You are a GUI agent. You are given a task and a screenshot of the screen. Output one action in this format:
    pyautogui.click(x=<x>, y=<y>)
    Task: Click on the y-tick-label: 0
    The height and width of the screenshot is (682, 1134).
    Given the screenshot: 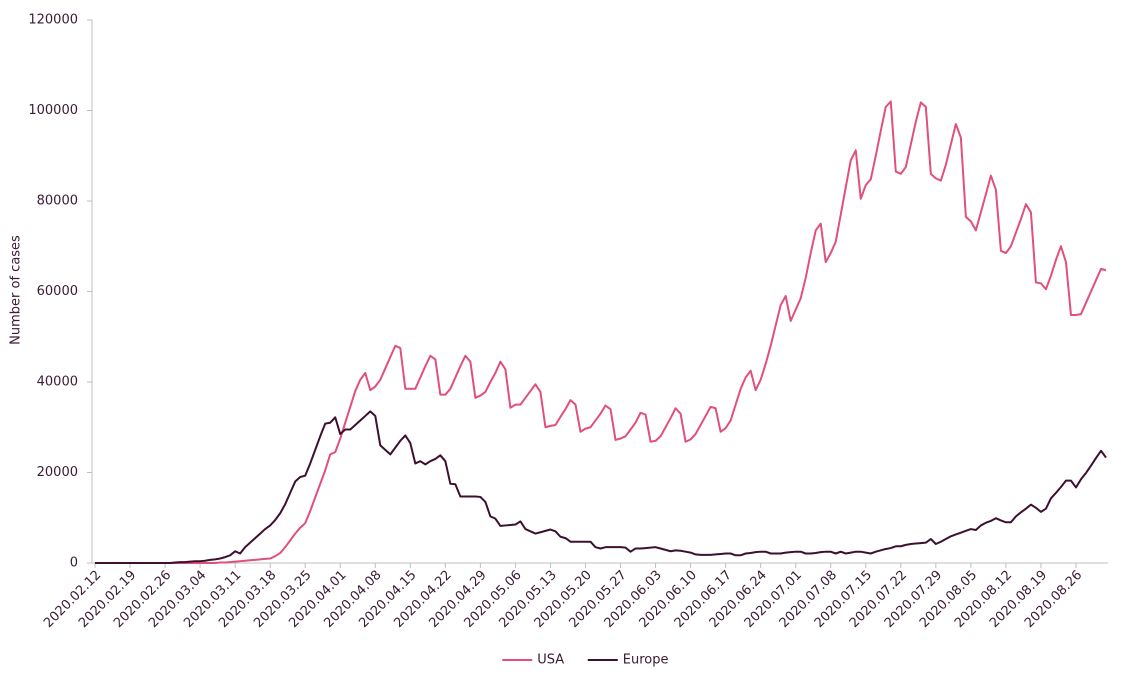 What is the action you would take?
    pyautogui.click(x=74, y=563)
    